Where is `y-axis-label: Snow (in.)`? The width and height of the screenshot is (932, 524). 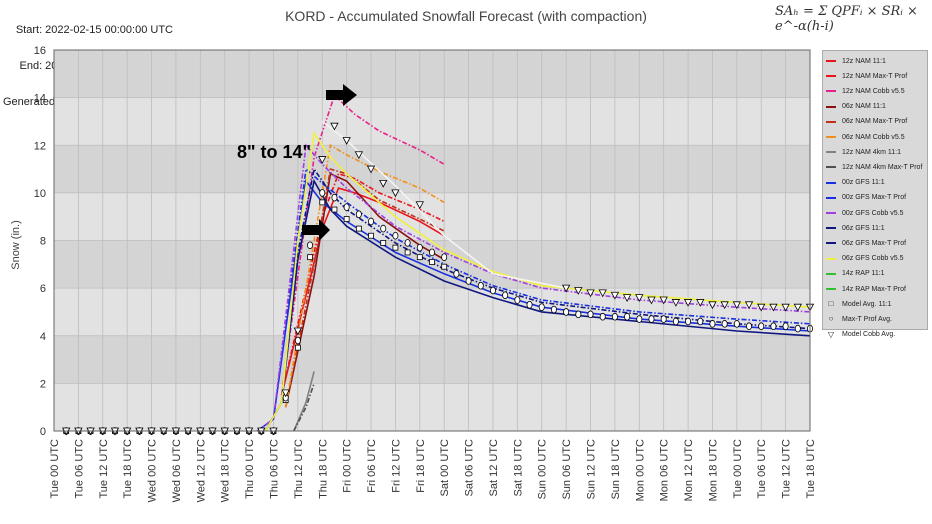
y-axis-label: Snow (in.) is located at coordinates (16, 245).